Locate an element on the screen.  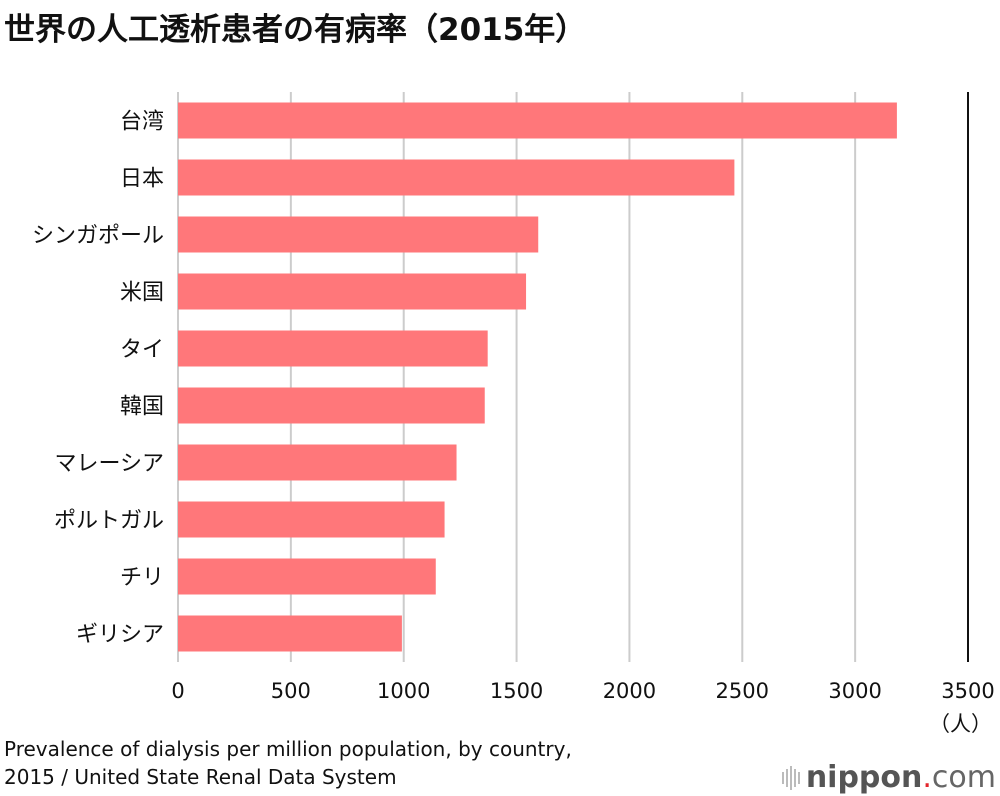
category-label: 日本 is located at coordinates (142, 179).